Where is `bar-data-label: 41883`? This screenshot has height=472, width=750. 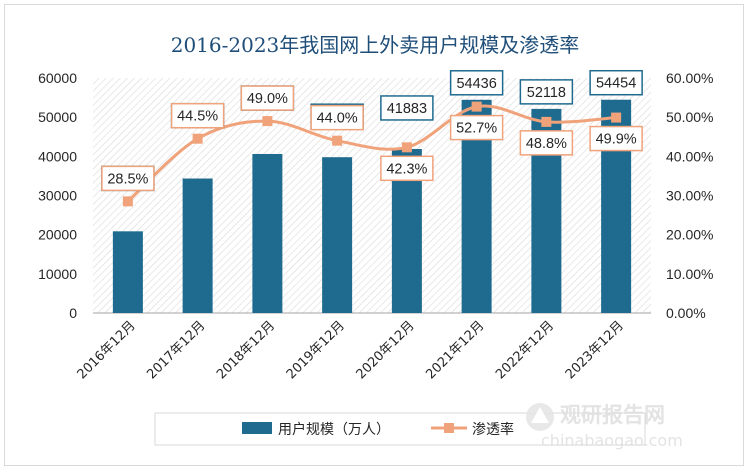
bar-data-label: 41883 is located at coordinates (407, 109).